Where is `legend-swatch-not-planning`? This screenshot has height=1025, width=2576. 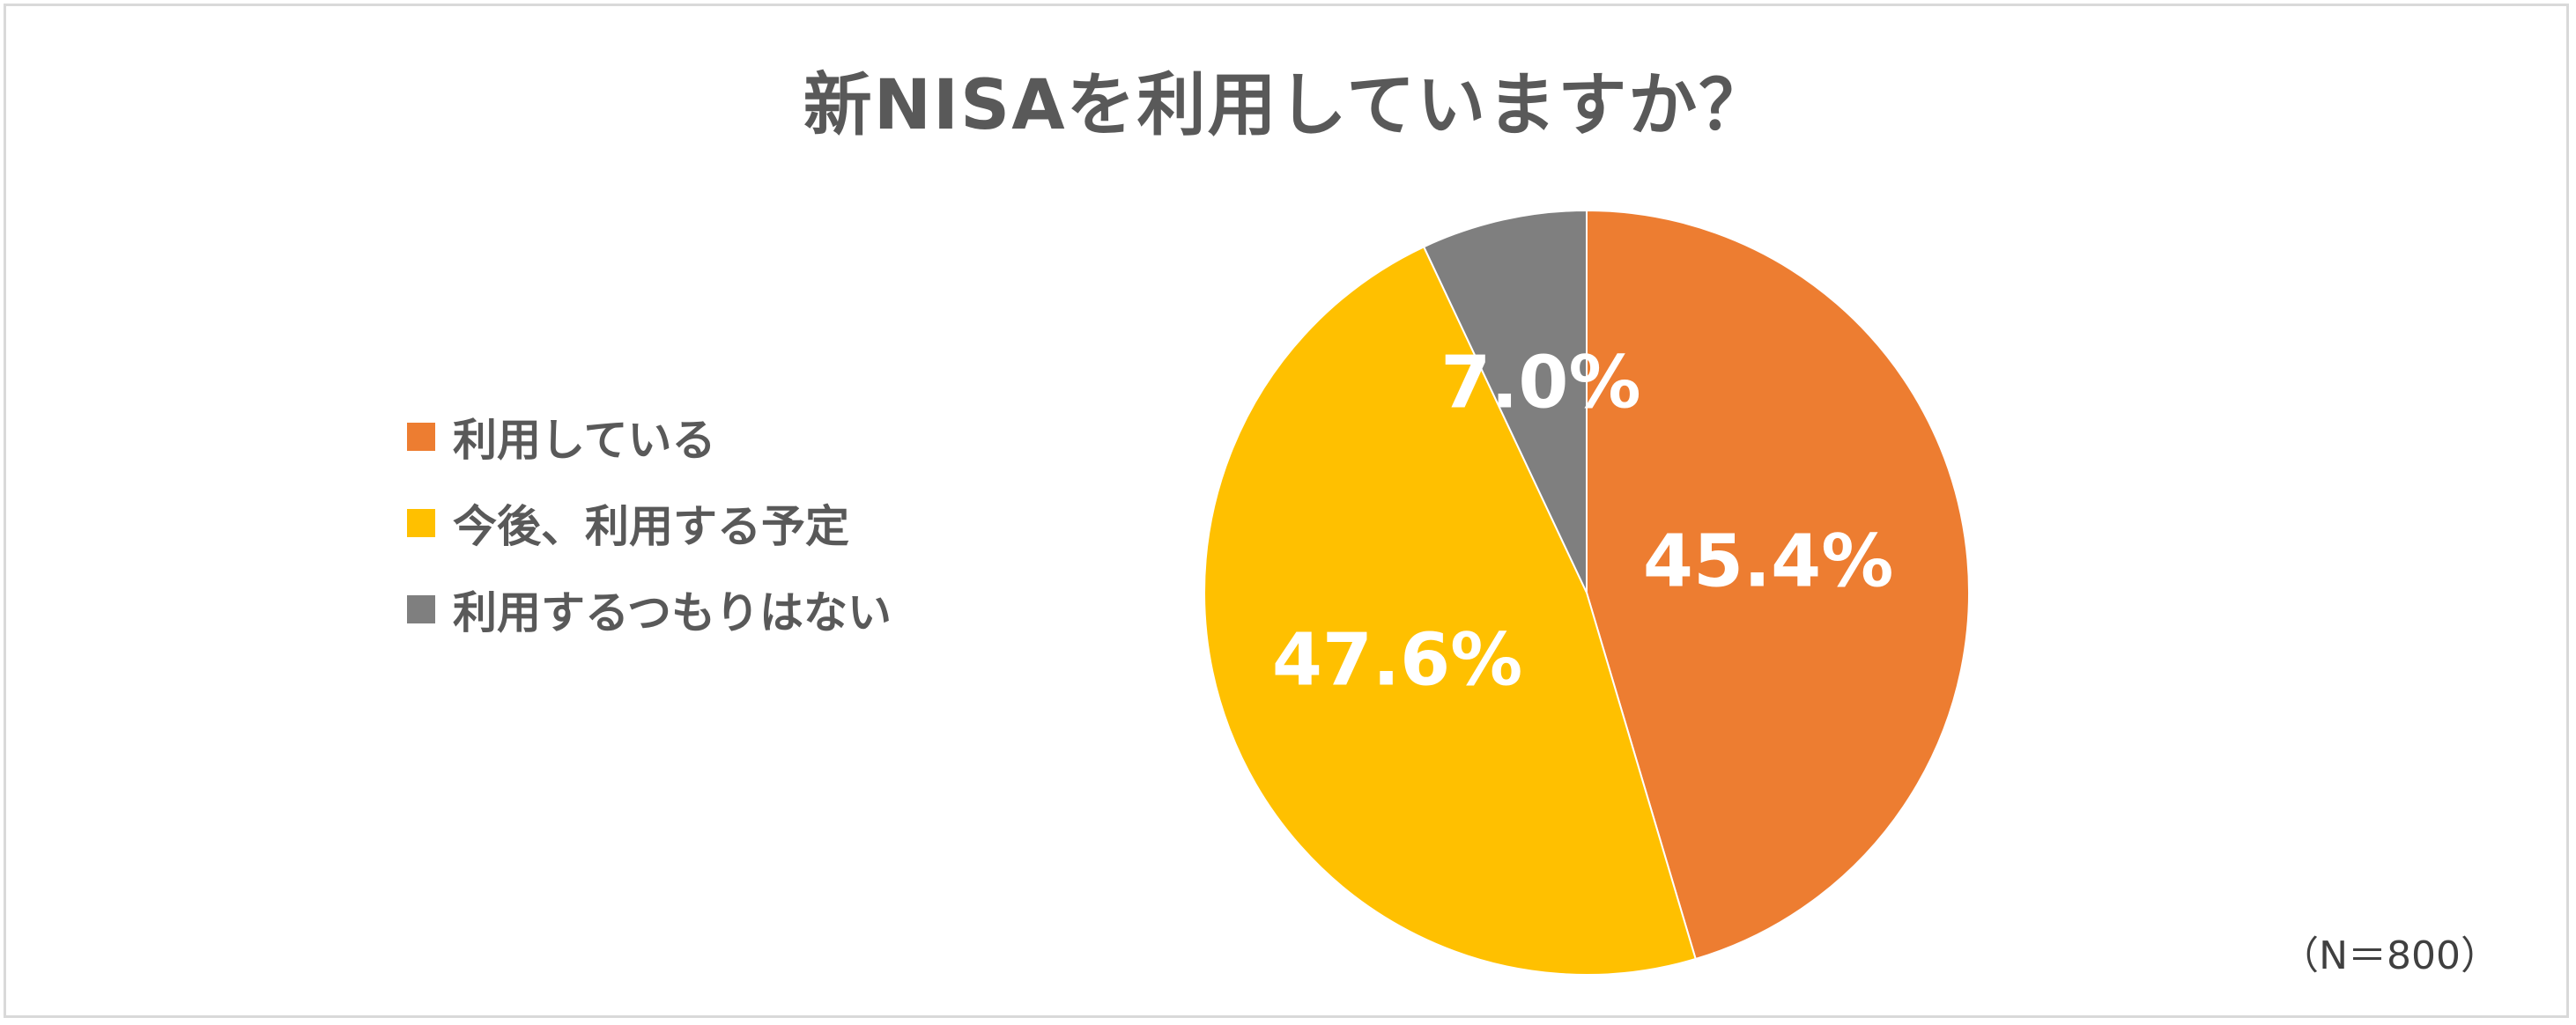
legend-swatch-not-planning is located at coordinates (421, 609).